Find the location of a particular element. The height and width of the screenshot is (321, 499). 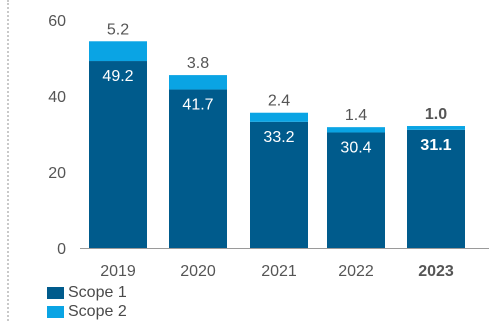

data-label-scope-2-2019: 5.2 is located at coordinates (118, 29).